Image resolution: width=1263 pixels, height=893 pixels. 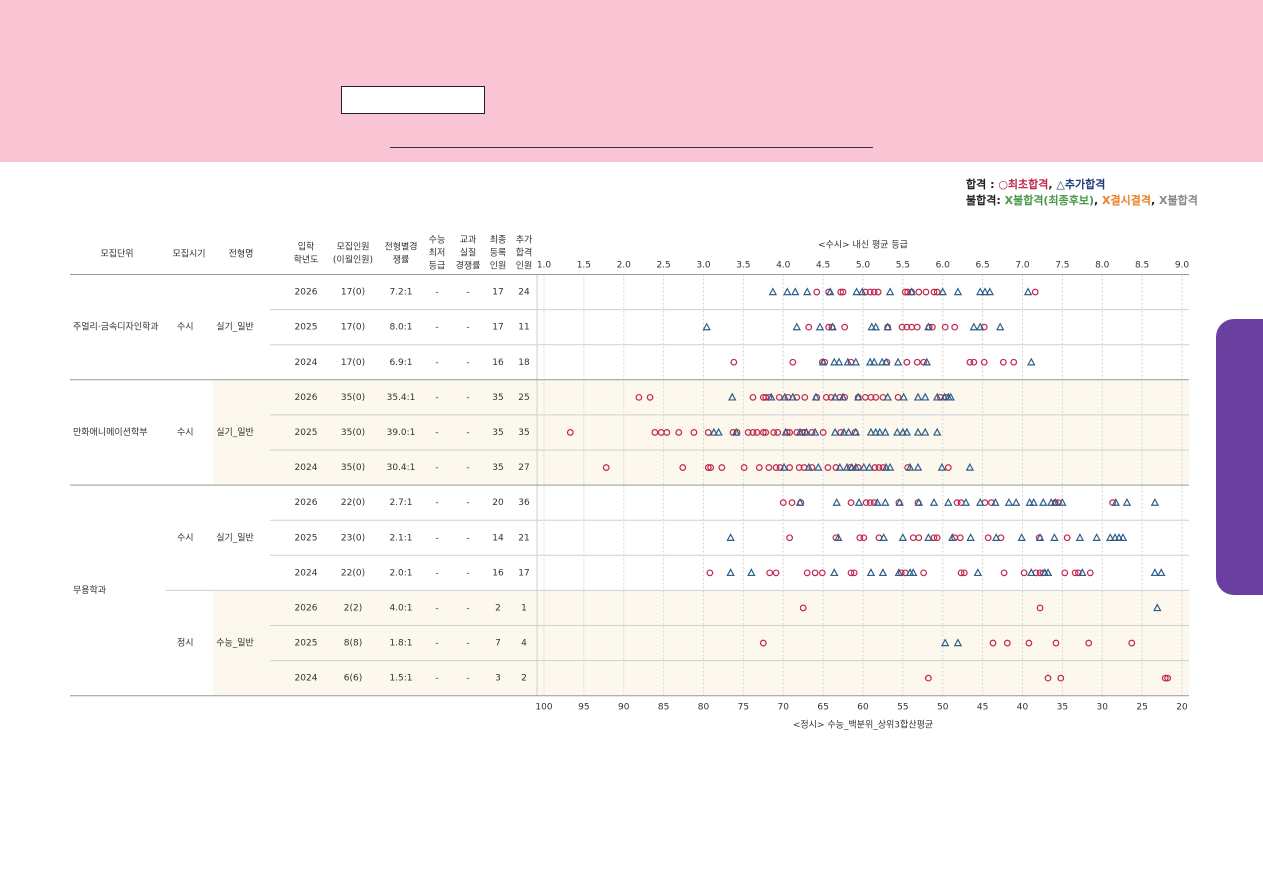 I want to click on column-header: 학년도, so click(x=306, y=260).